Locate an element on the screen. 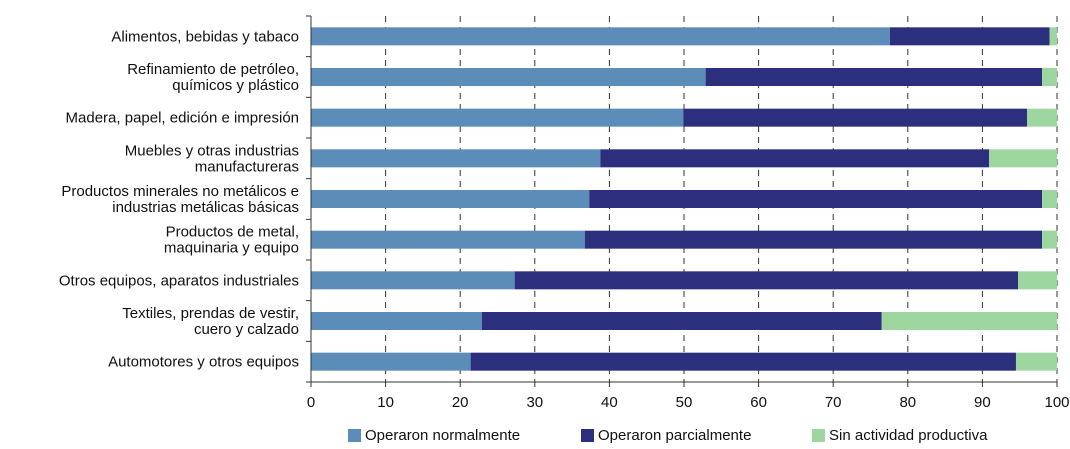 This screenshot has height=449, width=1070. x-tick-label: 70 is located at coordinates (833, 402).